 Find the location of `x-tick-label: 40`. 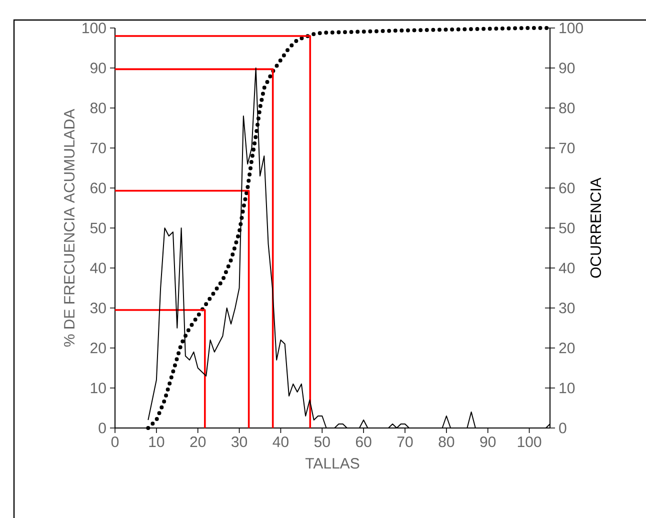

x-tick-label: 40 is located at coordinates (280, 442).